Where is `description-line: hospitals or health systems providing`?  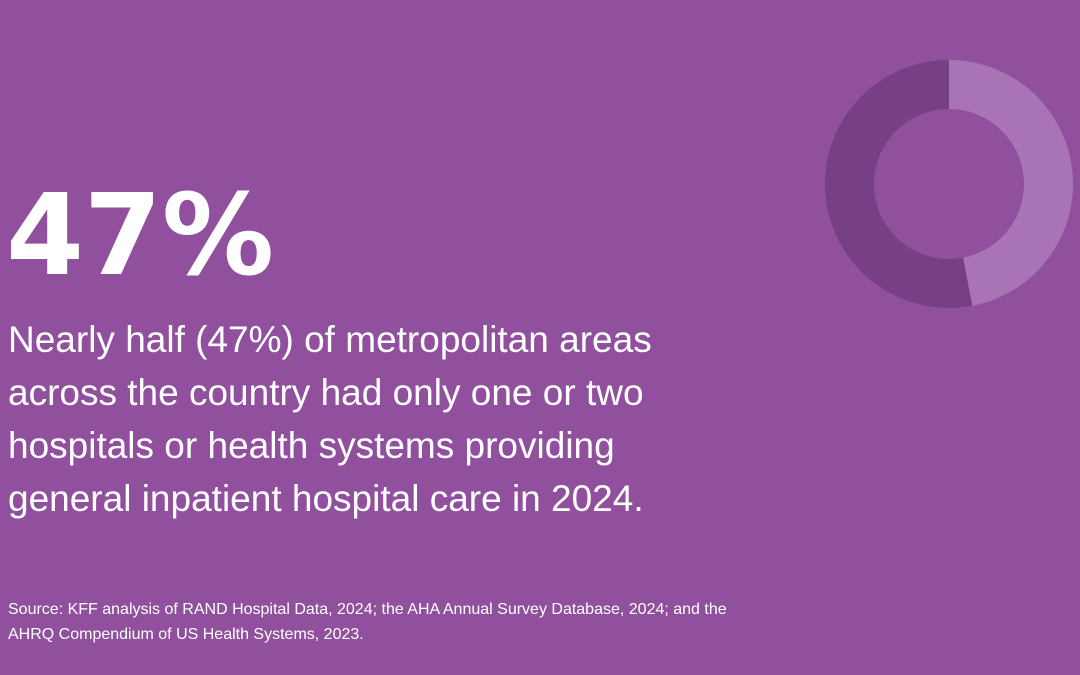
description-line: hospitals or health systems providing is located at coordinates (311, 445).